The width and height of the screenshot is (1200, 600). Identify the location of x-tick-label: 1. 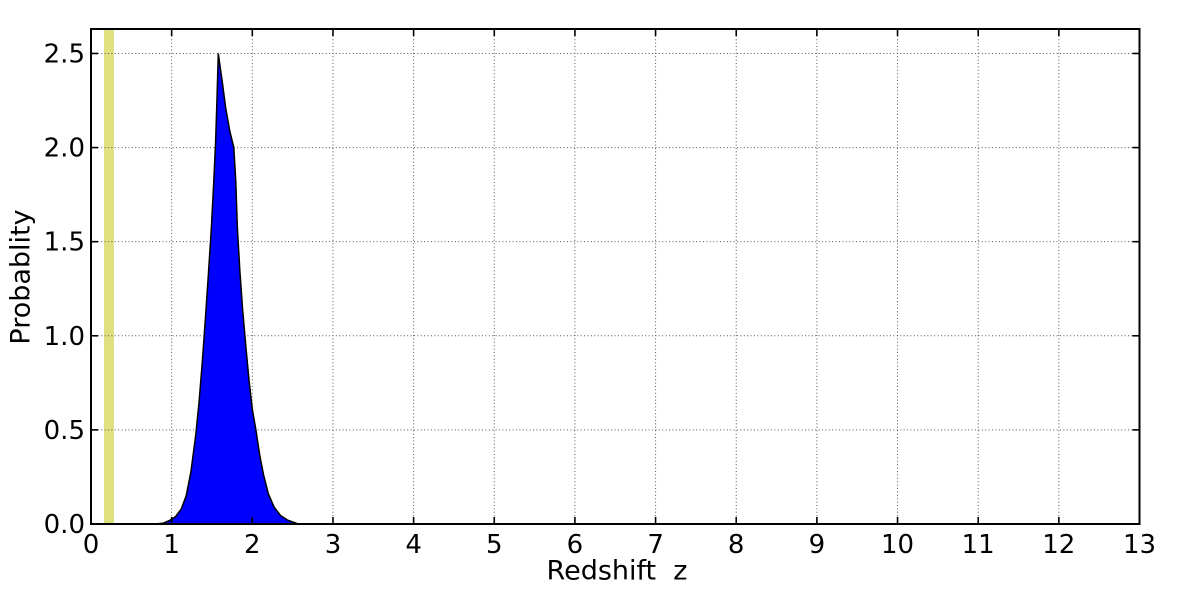
(171, 545).